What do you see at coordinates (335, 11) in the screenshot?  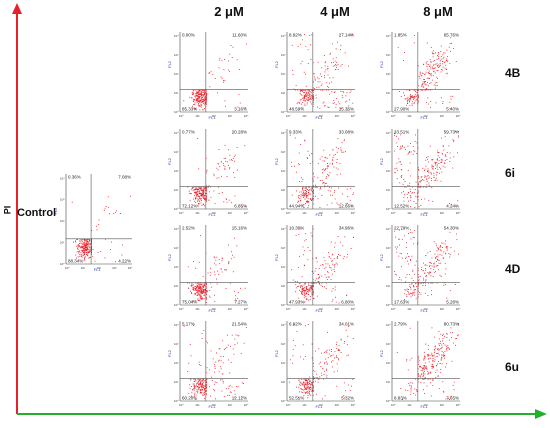 I see `column-header-4um: 4 μM` at bounding box center [335, 11].